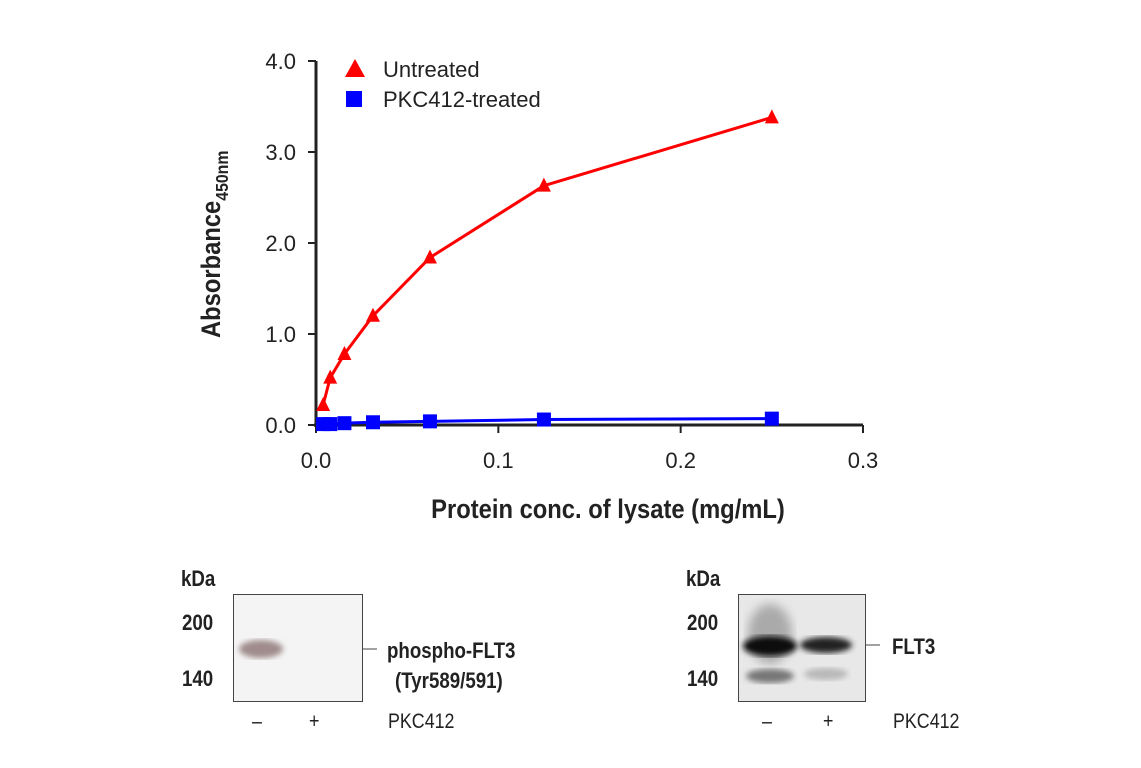  I want to click on y-tick-label: 0.0, so click(280, 425).